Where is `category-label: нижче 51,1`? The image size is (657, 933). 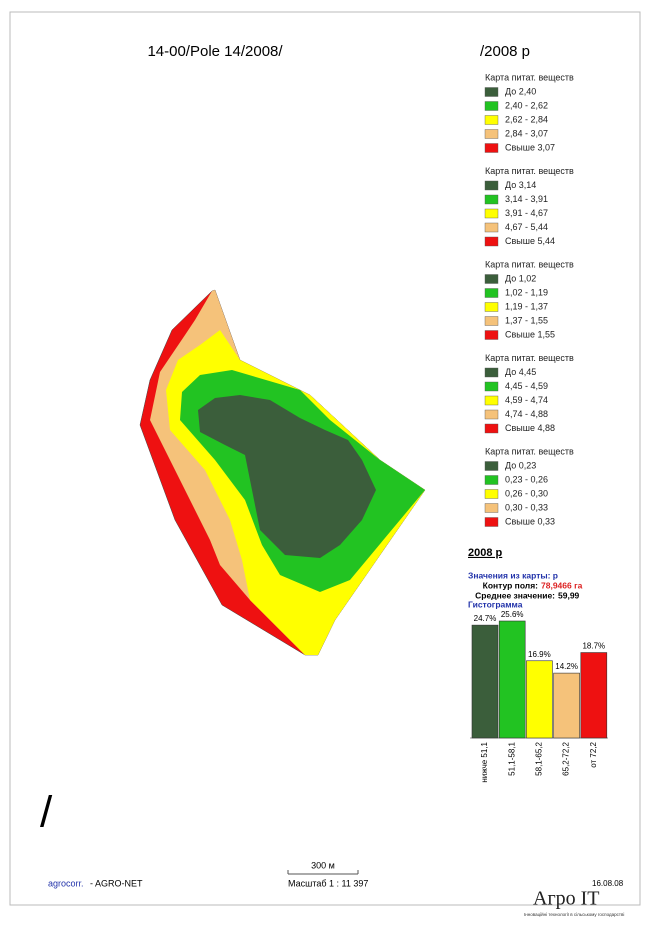
category-label: нижче 51,1 is located at coordinates (484, 761).